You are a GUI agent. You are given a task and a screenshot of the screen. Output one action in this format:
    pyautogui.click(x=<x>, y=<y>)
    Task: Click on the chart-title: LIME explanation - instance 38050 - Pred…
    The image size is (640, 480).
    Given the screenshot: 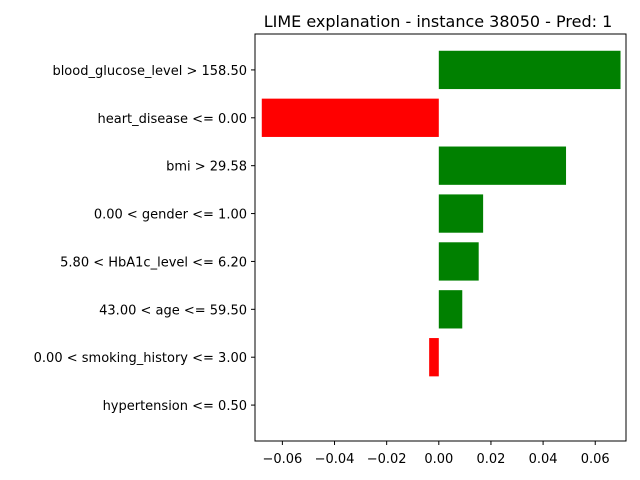 What is the action you would take?
    pyautogui.click(x=438, y=21)
    